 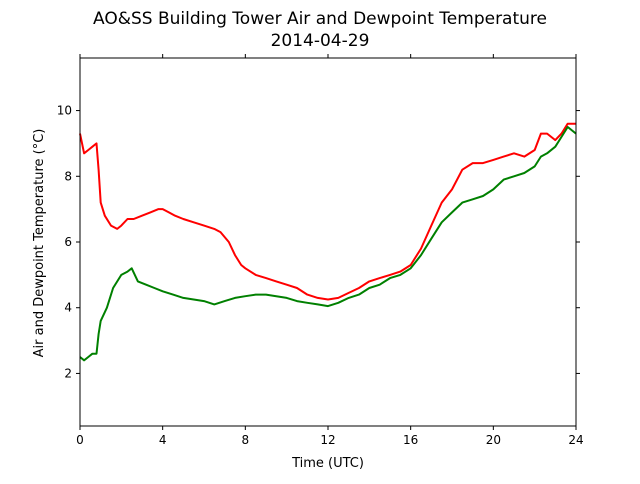 I want to click on x-tick-label-16: 16, so click(x=410, y=440).